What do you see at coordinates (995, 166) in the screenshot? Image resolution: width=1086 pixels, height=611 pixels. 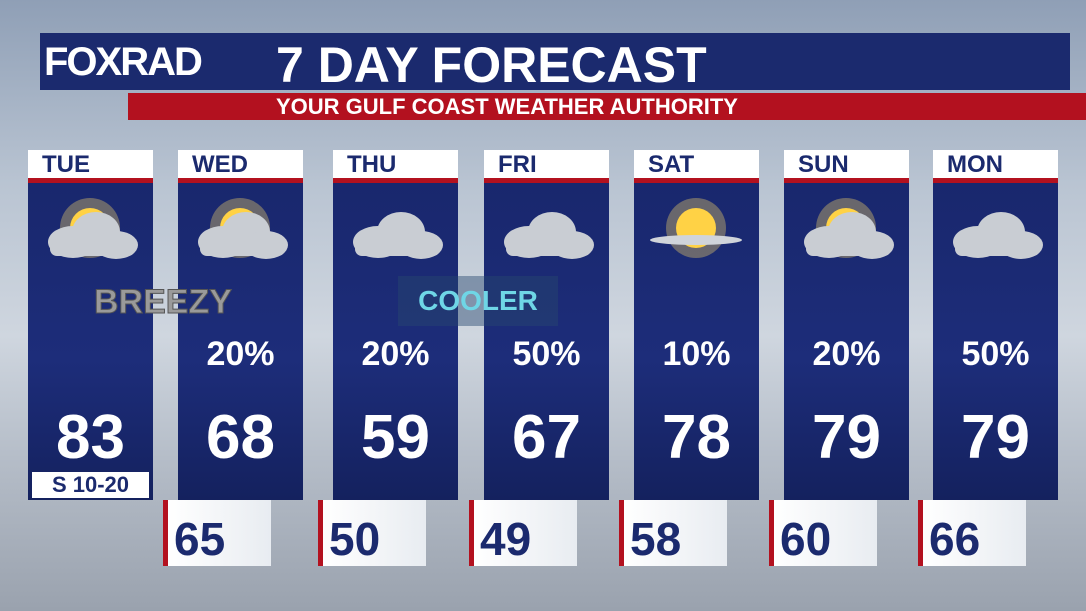 I see `day-label: MON` at bounding box center [995, 166].